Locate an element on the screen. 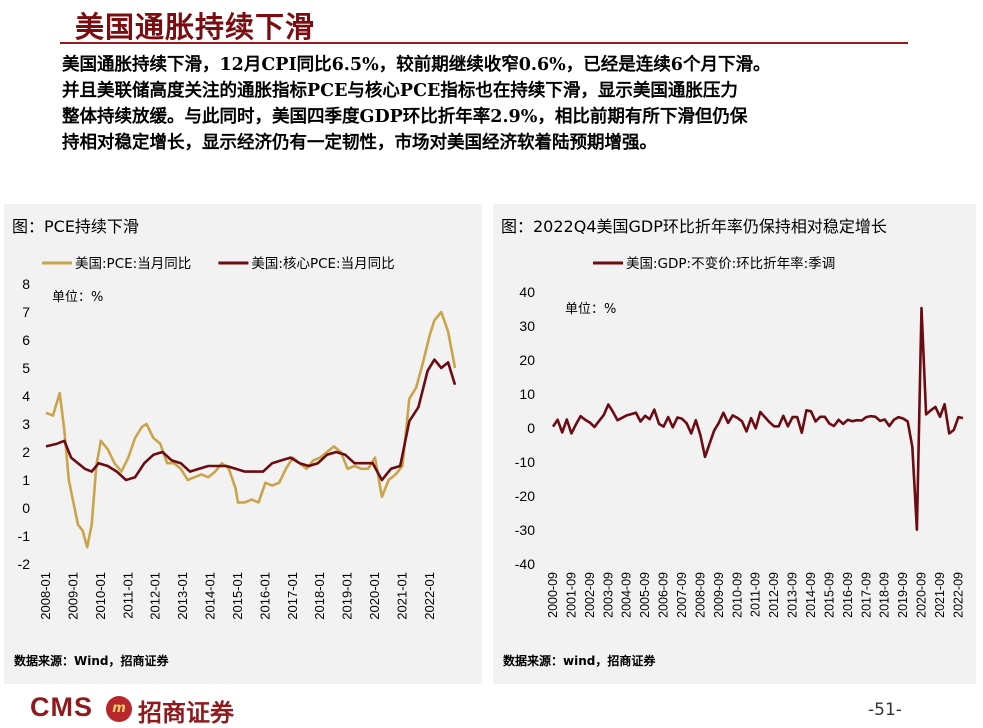 The height and width of the screenshot is (728, 983). x-tick-label: 2022-01 is located at coordinates (429, 596).